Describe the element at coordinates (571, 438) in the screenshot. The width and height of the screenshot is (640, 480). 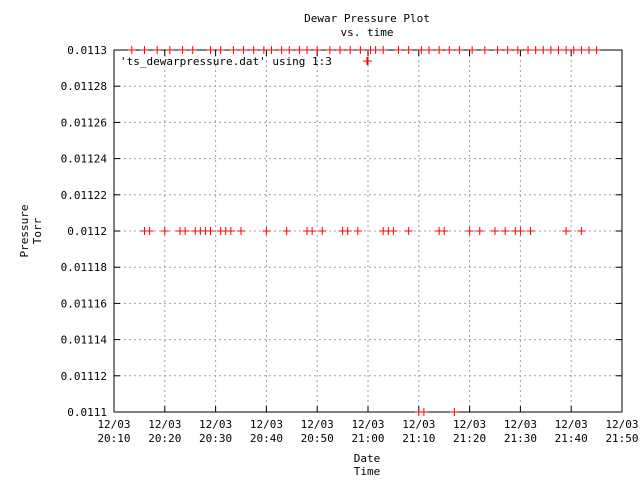
I see `x-tick-time-label: 21:40` at that location.